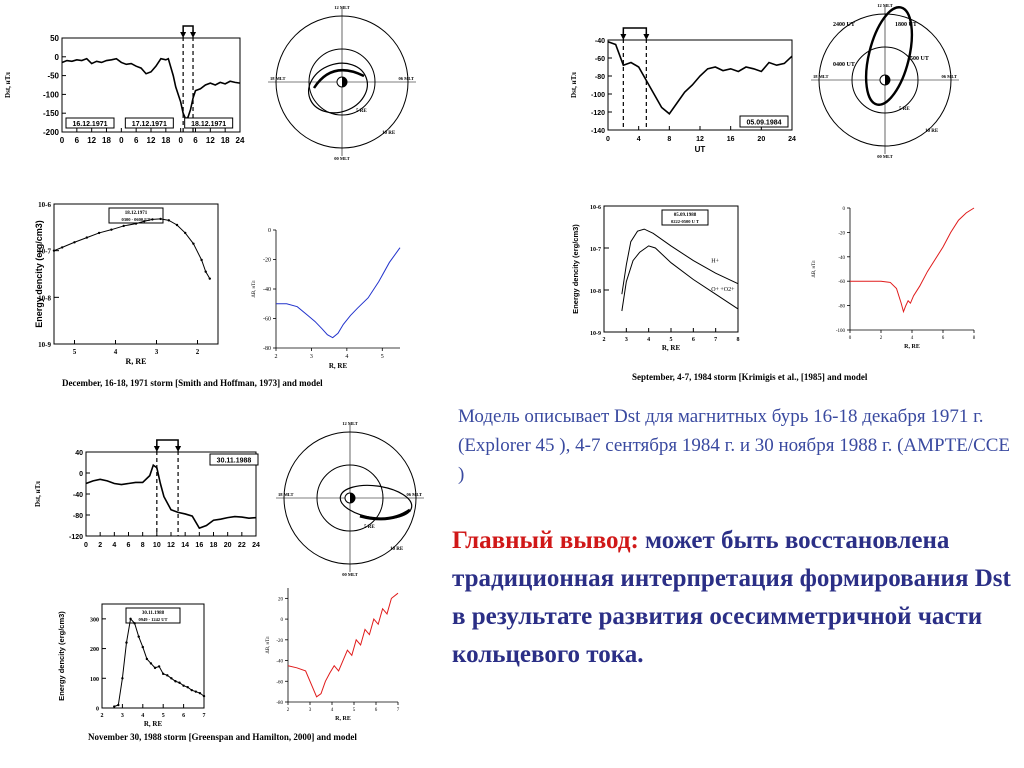 The image size is (1024, 768). I want to click on orbit-time-label: 1800 UT, so click(906, 25).